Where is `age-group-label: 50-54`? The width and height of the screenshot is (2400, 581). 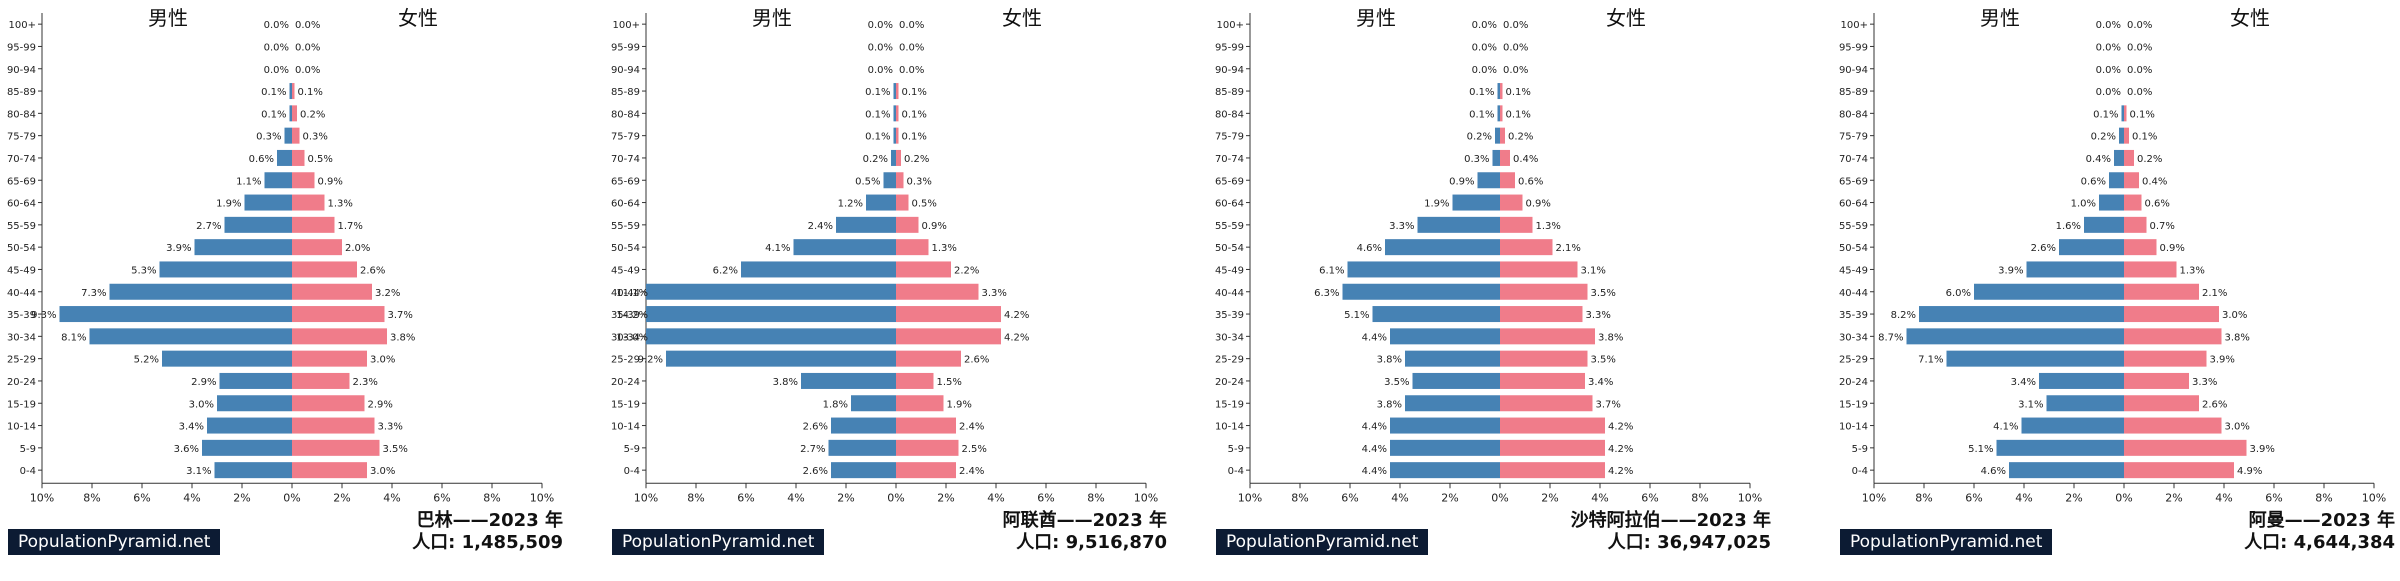
age-group-label: 50-54 is located at coordinates (1229, 248).